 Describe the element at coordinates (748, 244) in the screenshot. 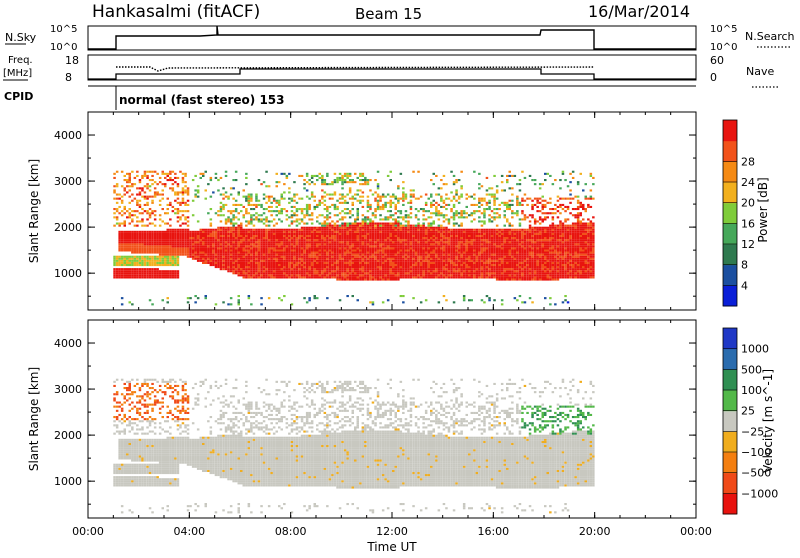

I see `colorbar-tick-label: 12` at that location.